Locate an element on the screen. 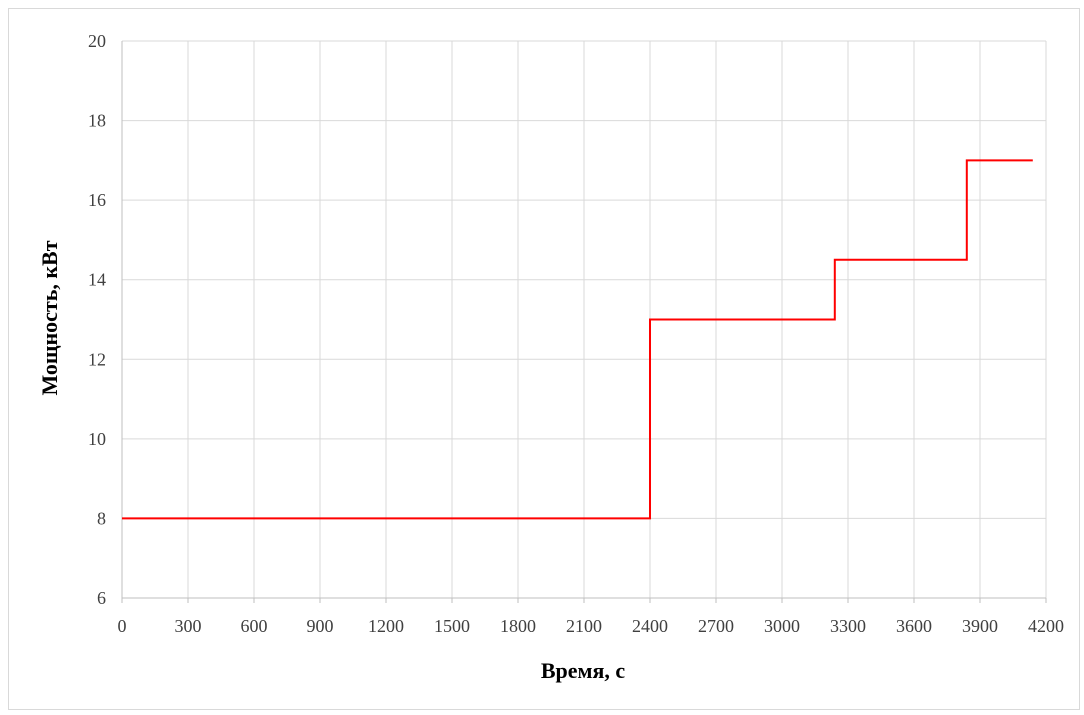 This screenshot has height=715, width=1084. y-tick-label: 12 is located at coordinates (97, 359).